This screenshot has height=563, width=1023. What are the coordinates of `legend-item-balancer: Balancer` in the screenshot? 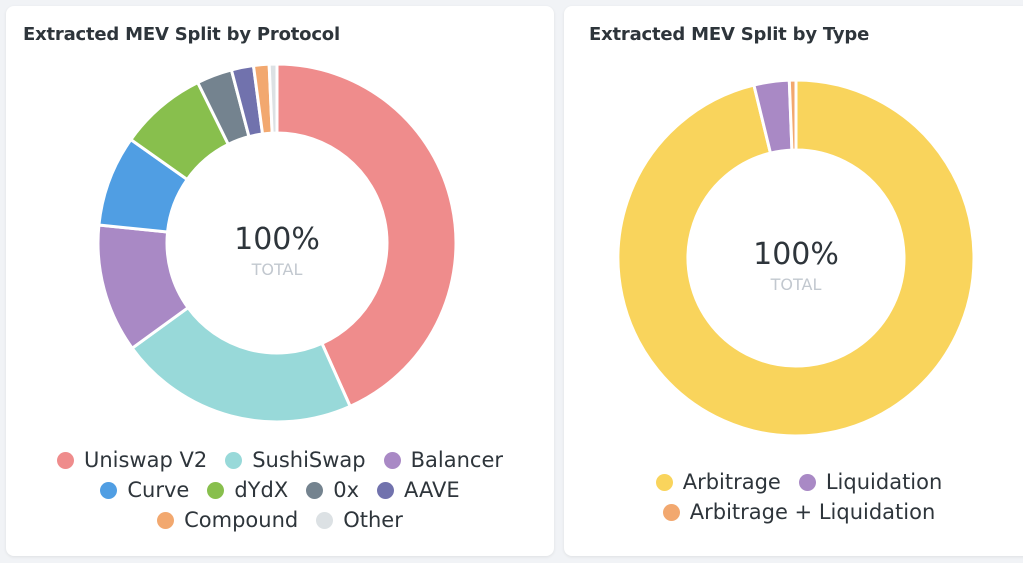 It's located at (443, 460).